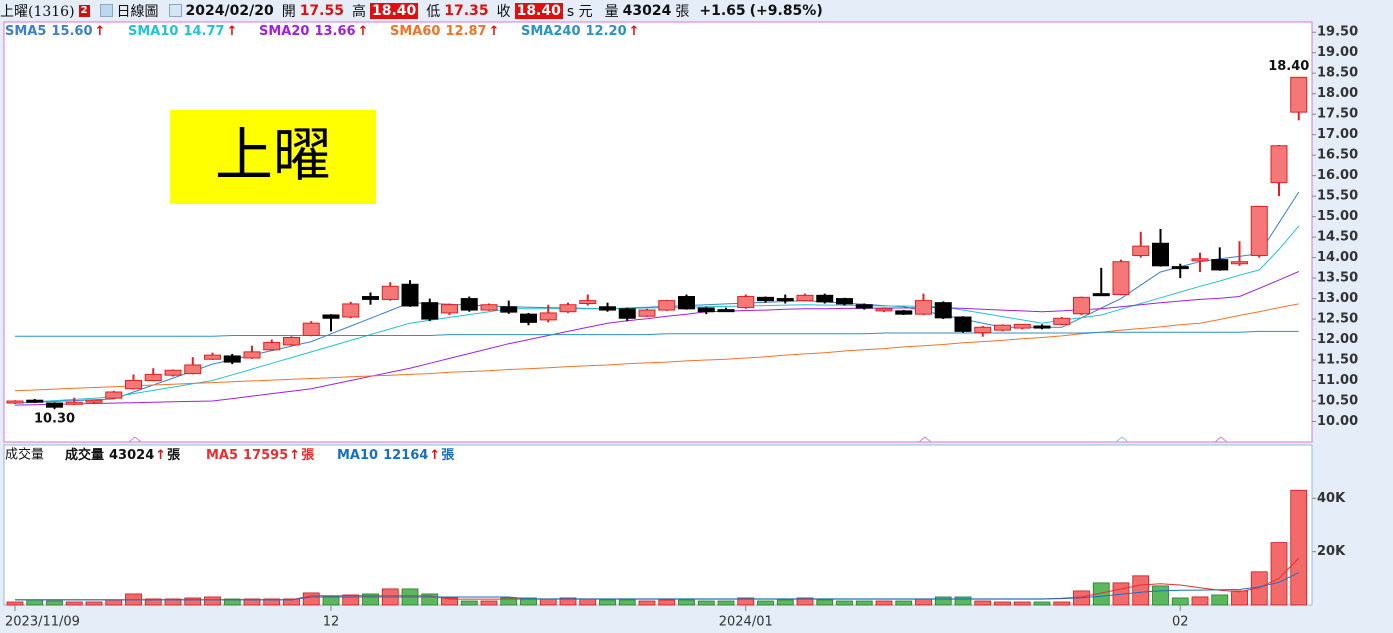  I want to click on change: +1.65, so click(722, 10).